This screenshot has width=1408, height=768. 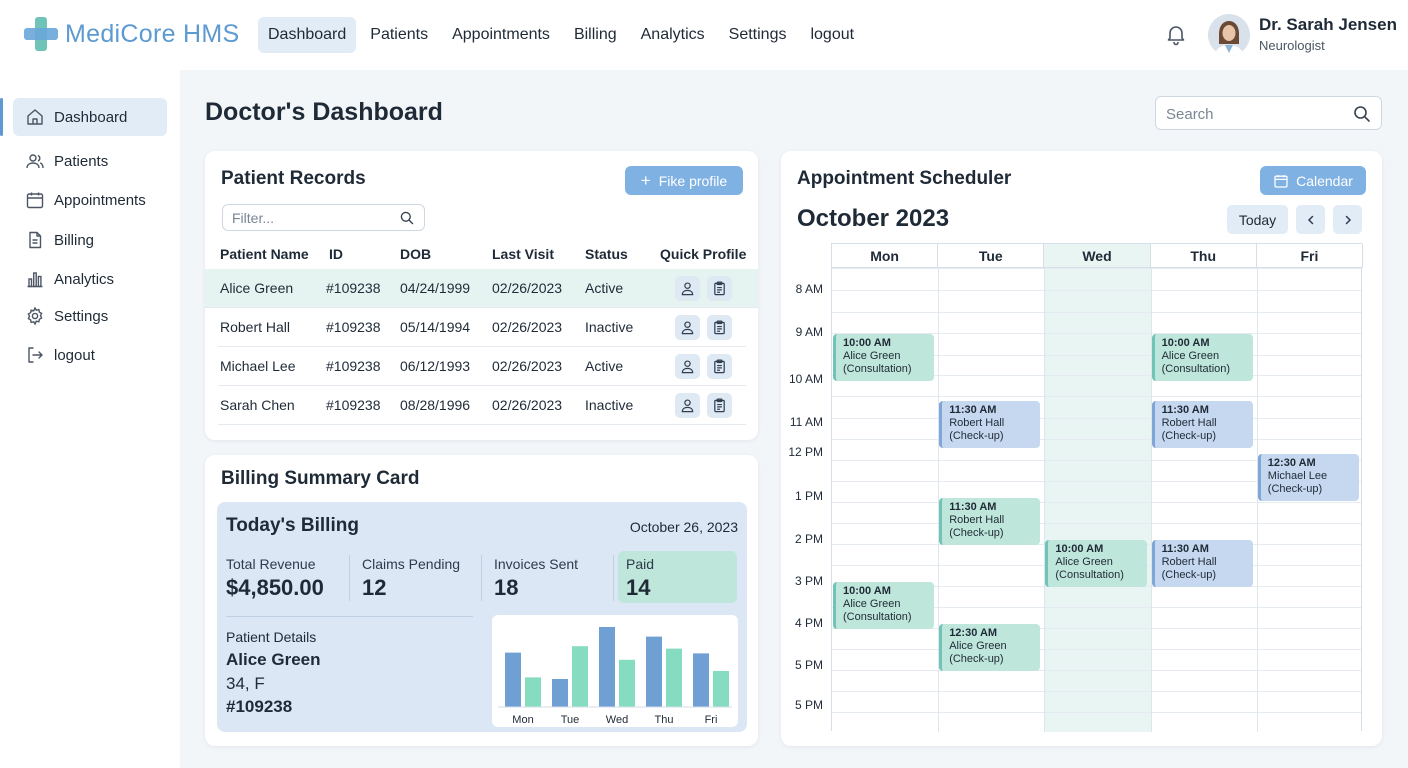 I want to click on sidebar-item-patients: Patients, so click(x=90, y=161).